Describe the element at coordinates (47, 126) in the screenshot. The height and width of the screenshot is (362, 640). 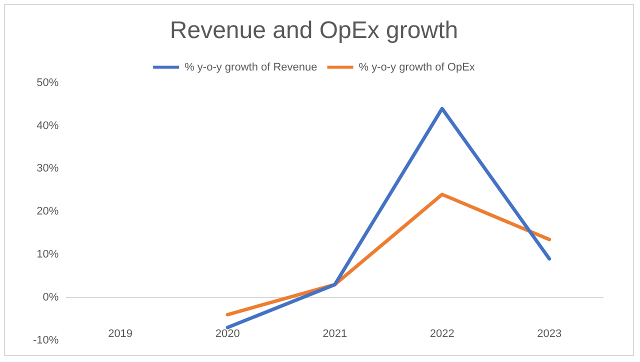
I see `y-tick-label: 40%` at that location.